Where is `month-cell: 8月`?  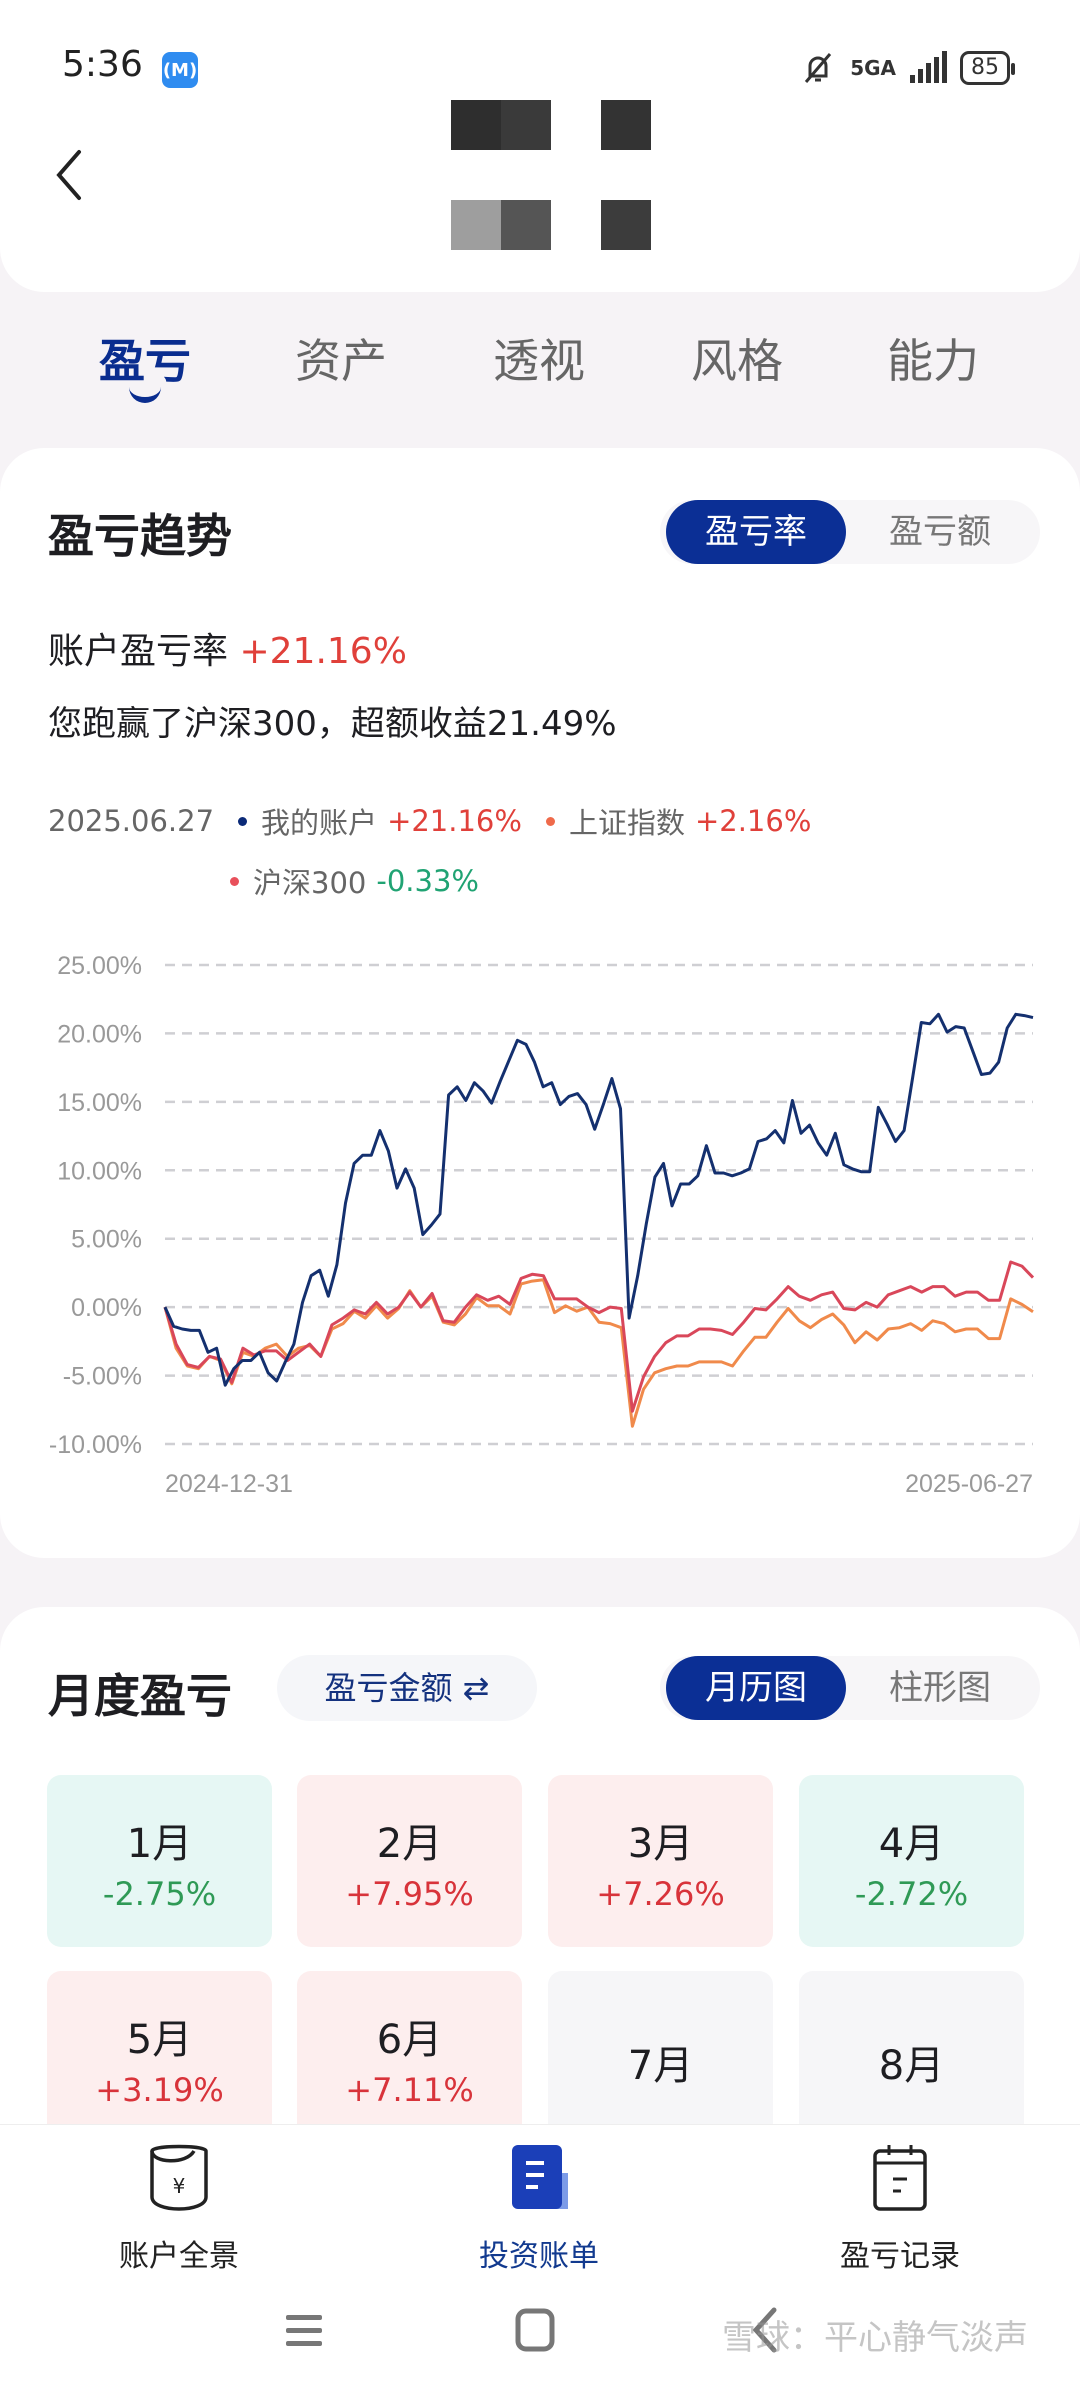
month-cell: 8月 is located at coordinates (911, 2057).